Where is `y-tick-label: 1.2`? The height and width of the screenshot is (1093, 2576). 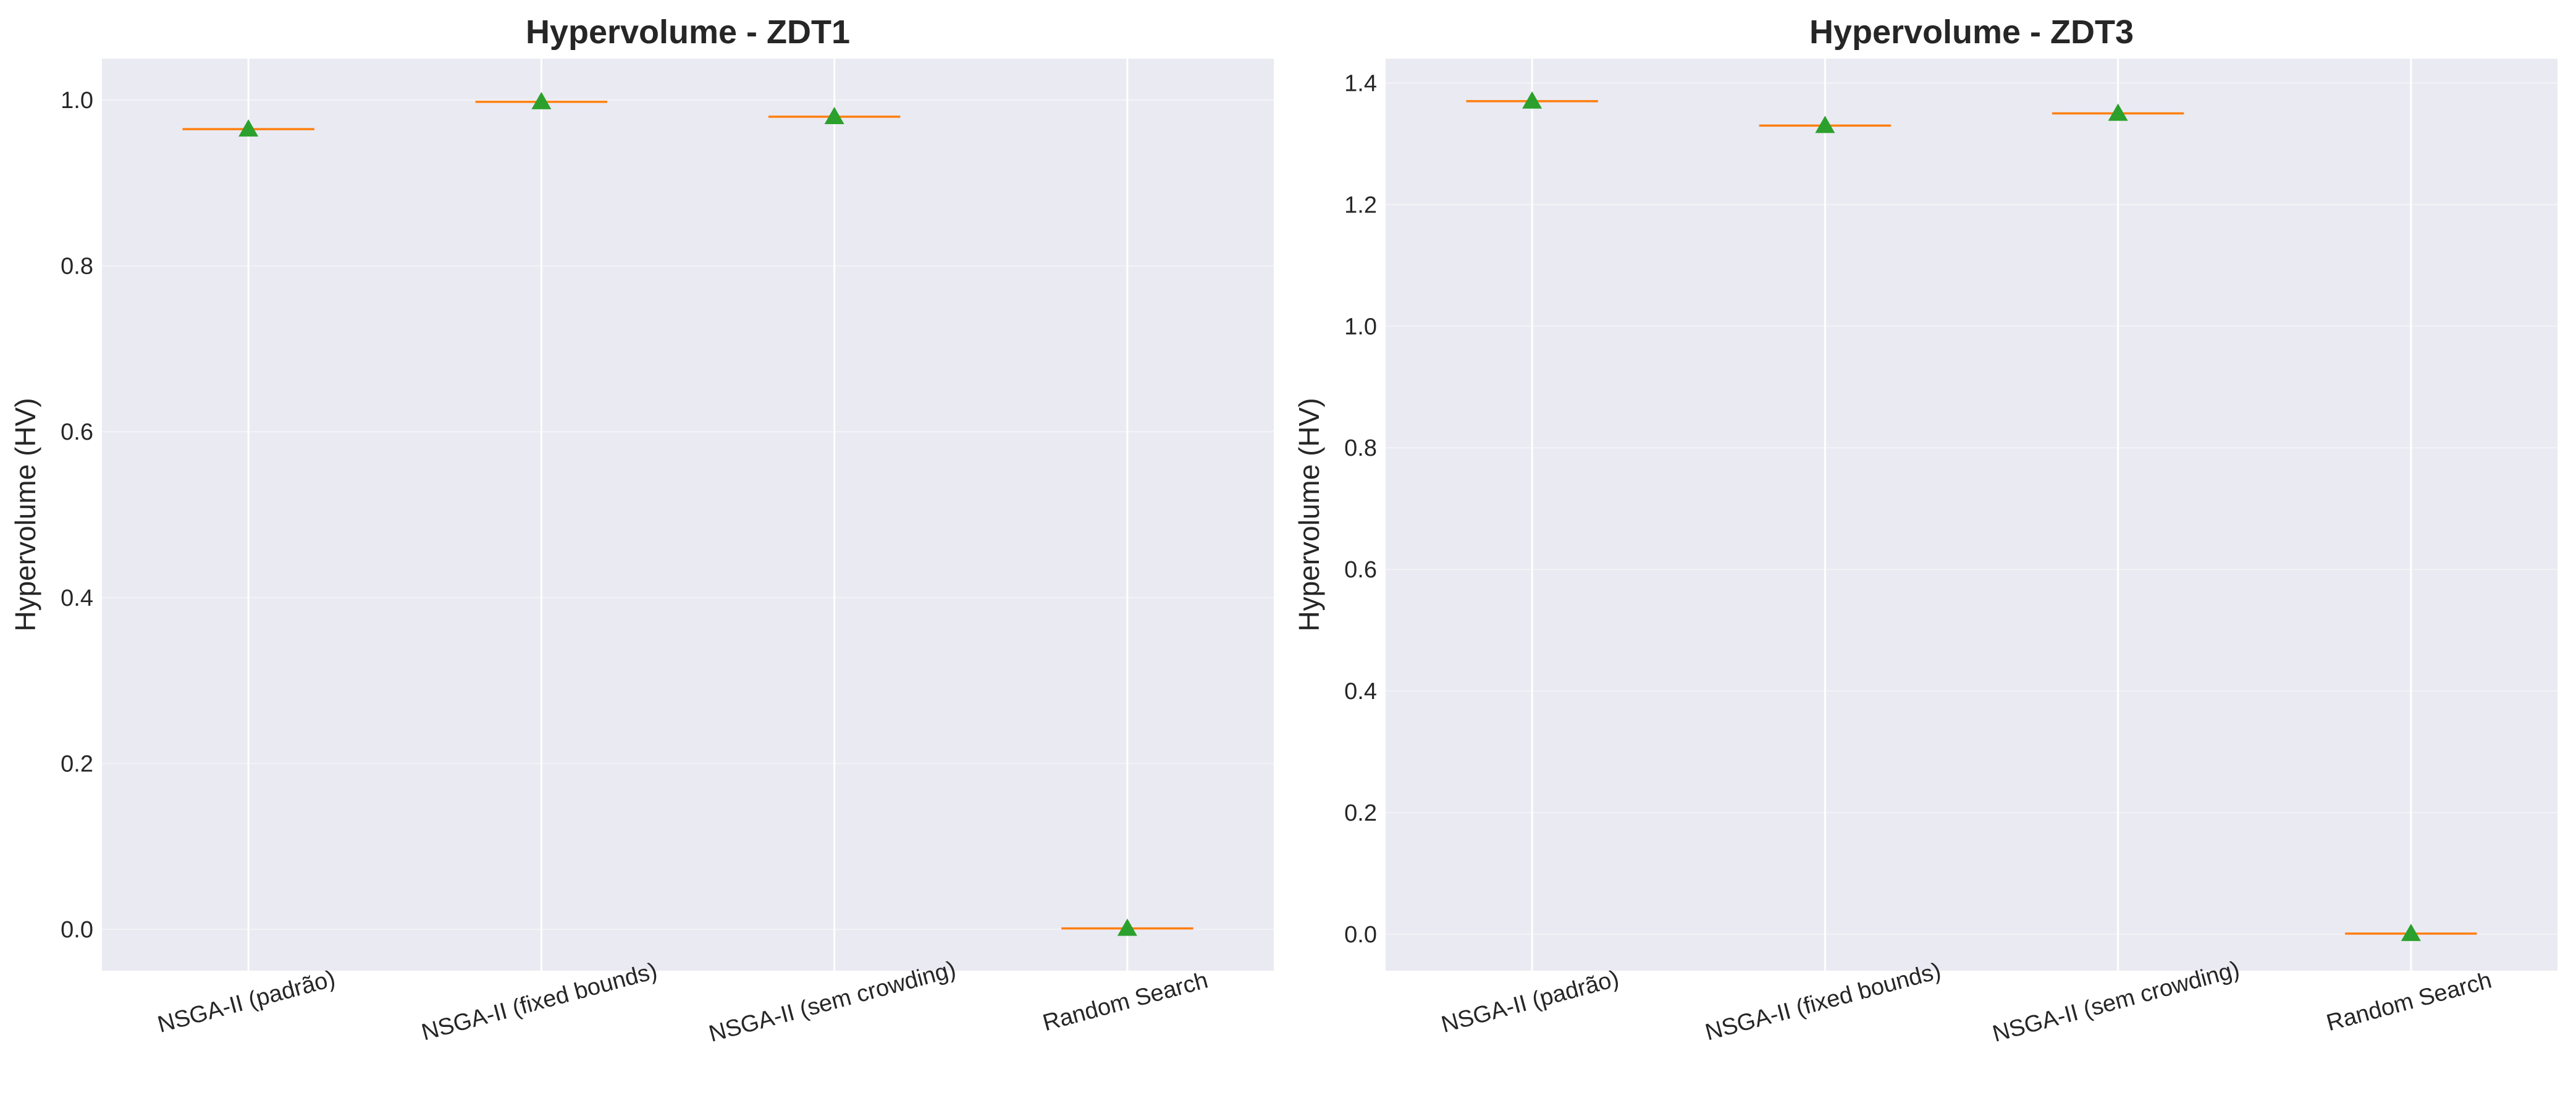
y-tick-label: 1.2 is located at coordinates (1360, 205).